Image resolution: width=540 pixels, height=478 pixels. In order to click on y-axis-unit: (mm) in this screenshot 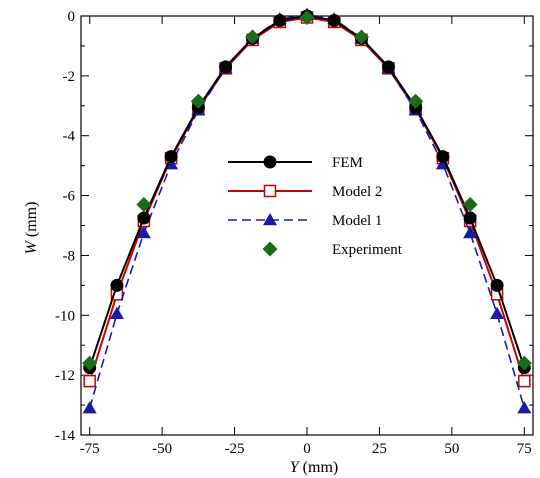, I will do `click(31, 222)`.